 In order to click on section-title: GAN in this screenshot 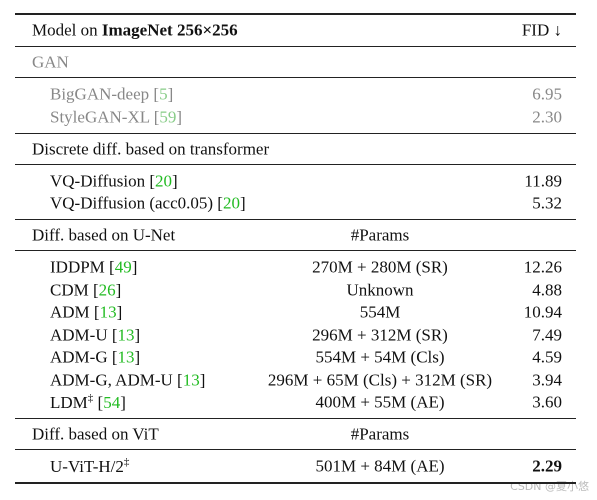, I will do `click(50, 62)`.